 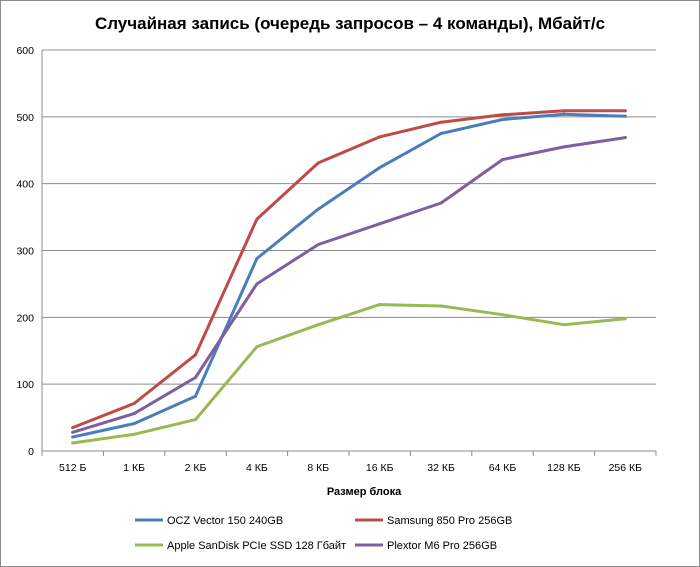 I want to click on legend-label: Apple SanDisk PCIe SSD 128 Гбайт, so click(x=256, y=546).